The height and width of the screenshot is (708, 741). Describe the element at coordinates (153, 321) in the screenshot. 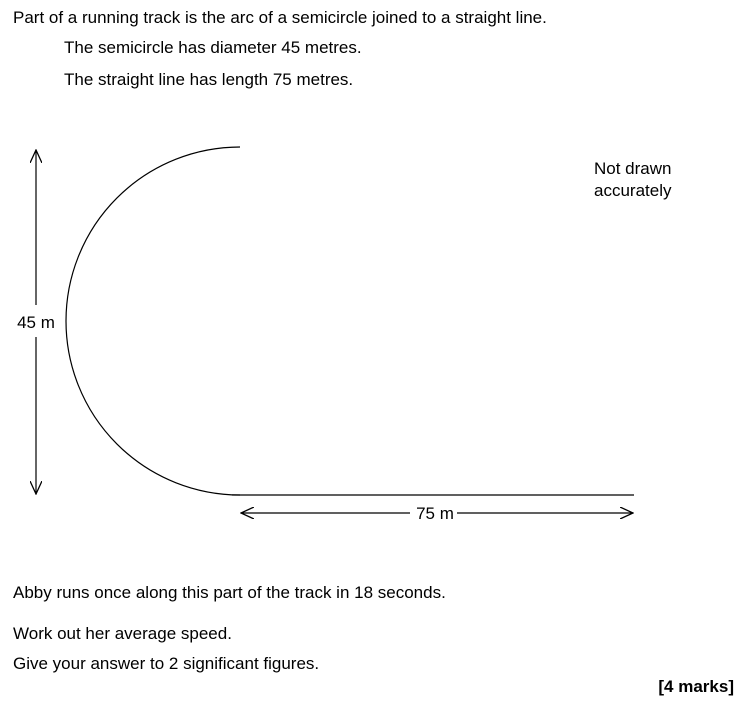

I see `semicircle-arc` at that location.